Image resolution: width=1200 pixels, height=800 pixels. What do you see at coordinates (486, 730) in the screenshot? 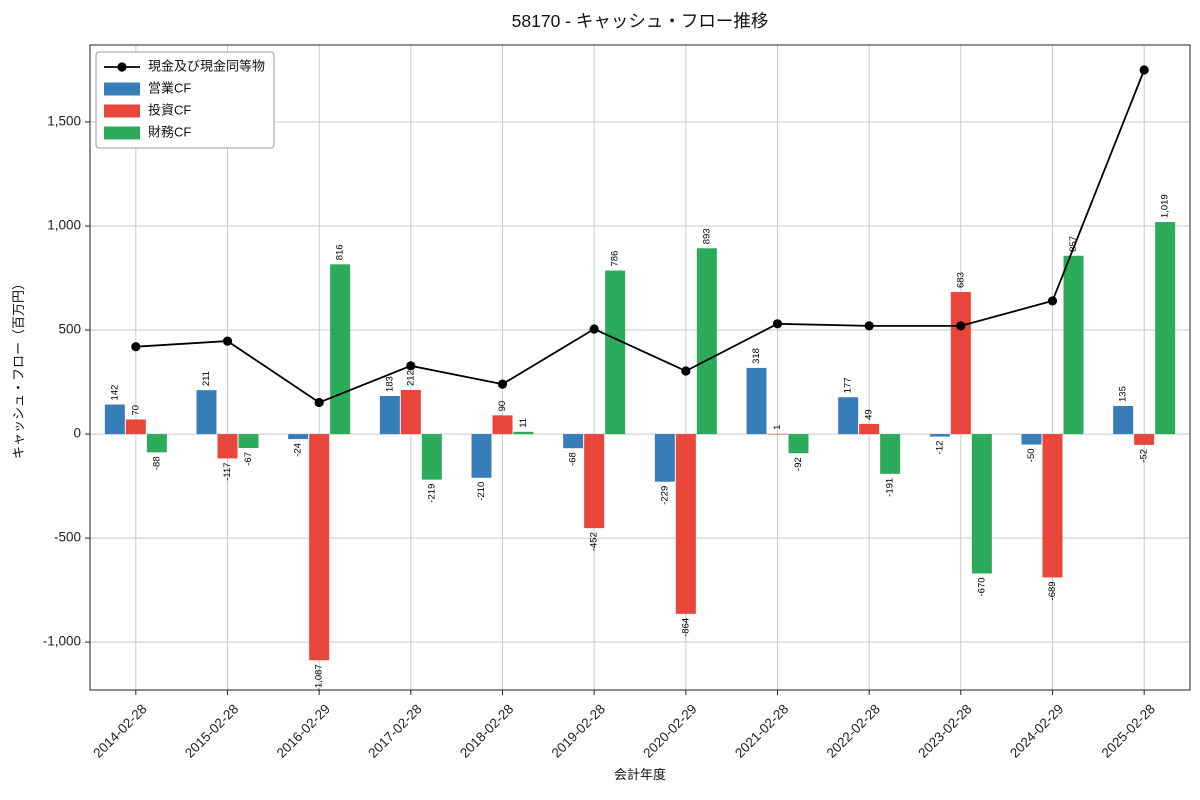
I see `x-tick-label: 2018-02-28` at bounding box center [486, 730].